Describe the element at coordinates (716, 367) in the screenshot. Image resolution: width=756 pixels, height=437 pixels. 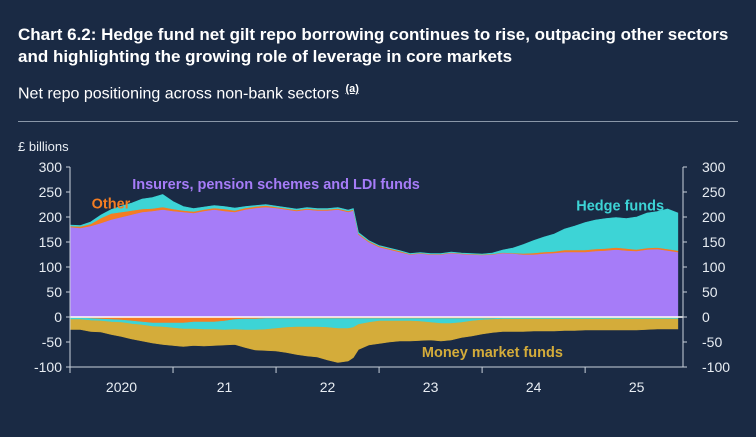
I see `y-tick-right-label: -100` at that location.